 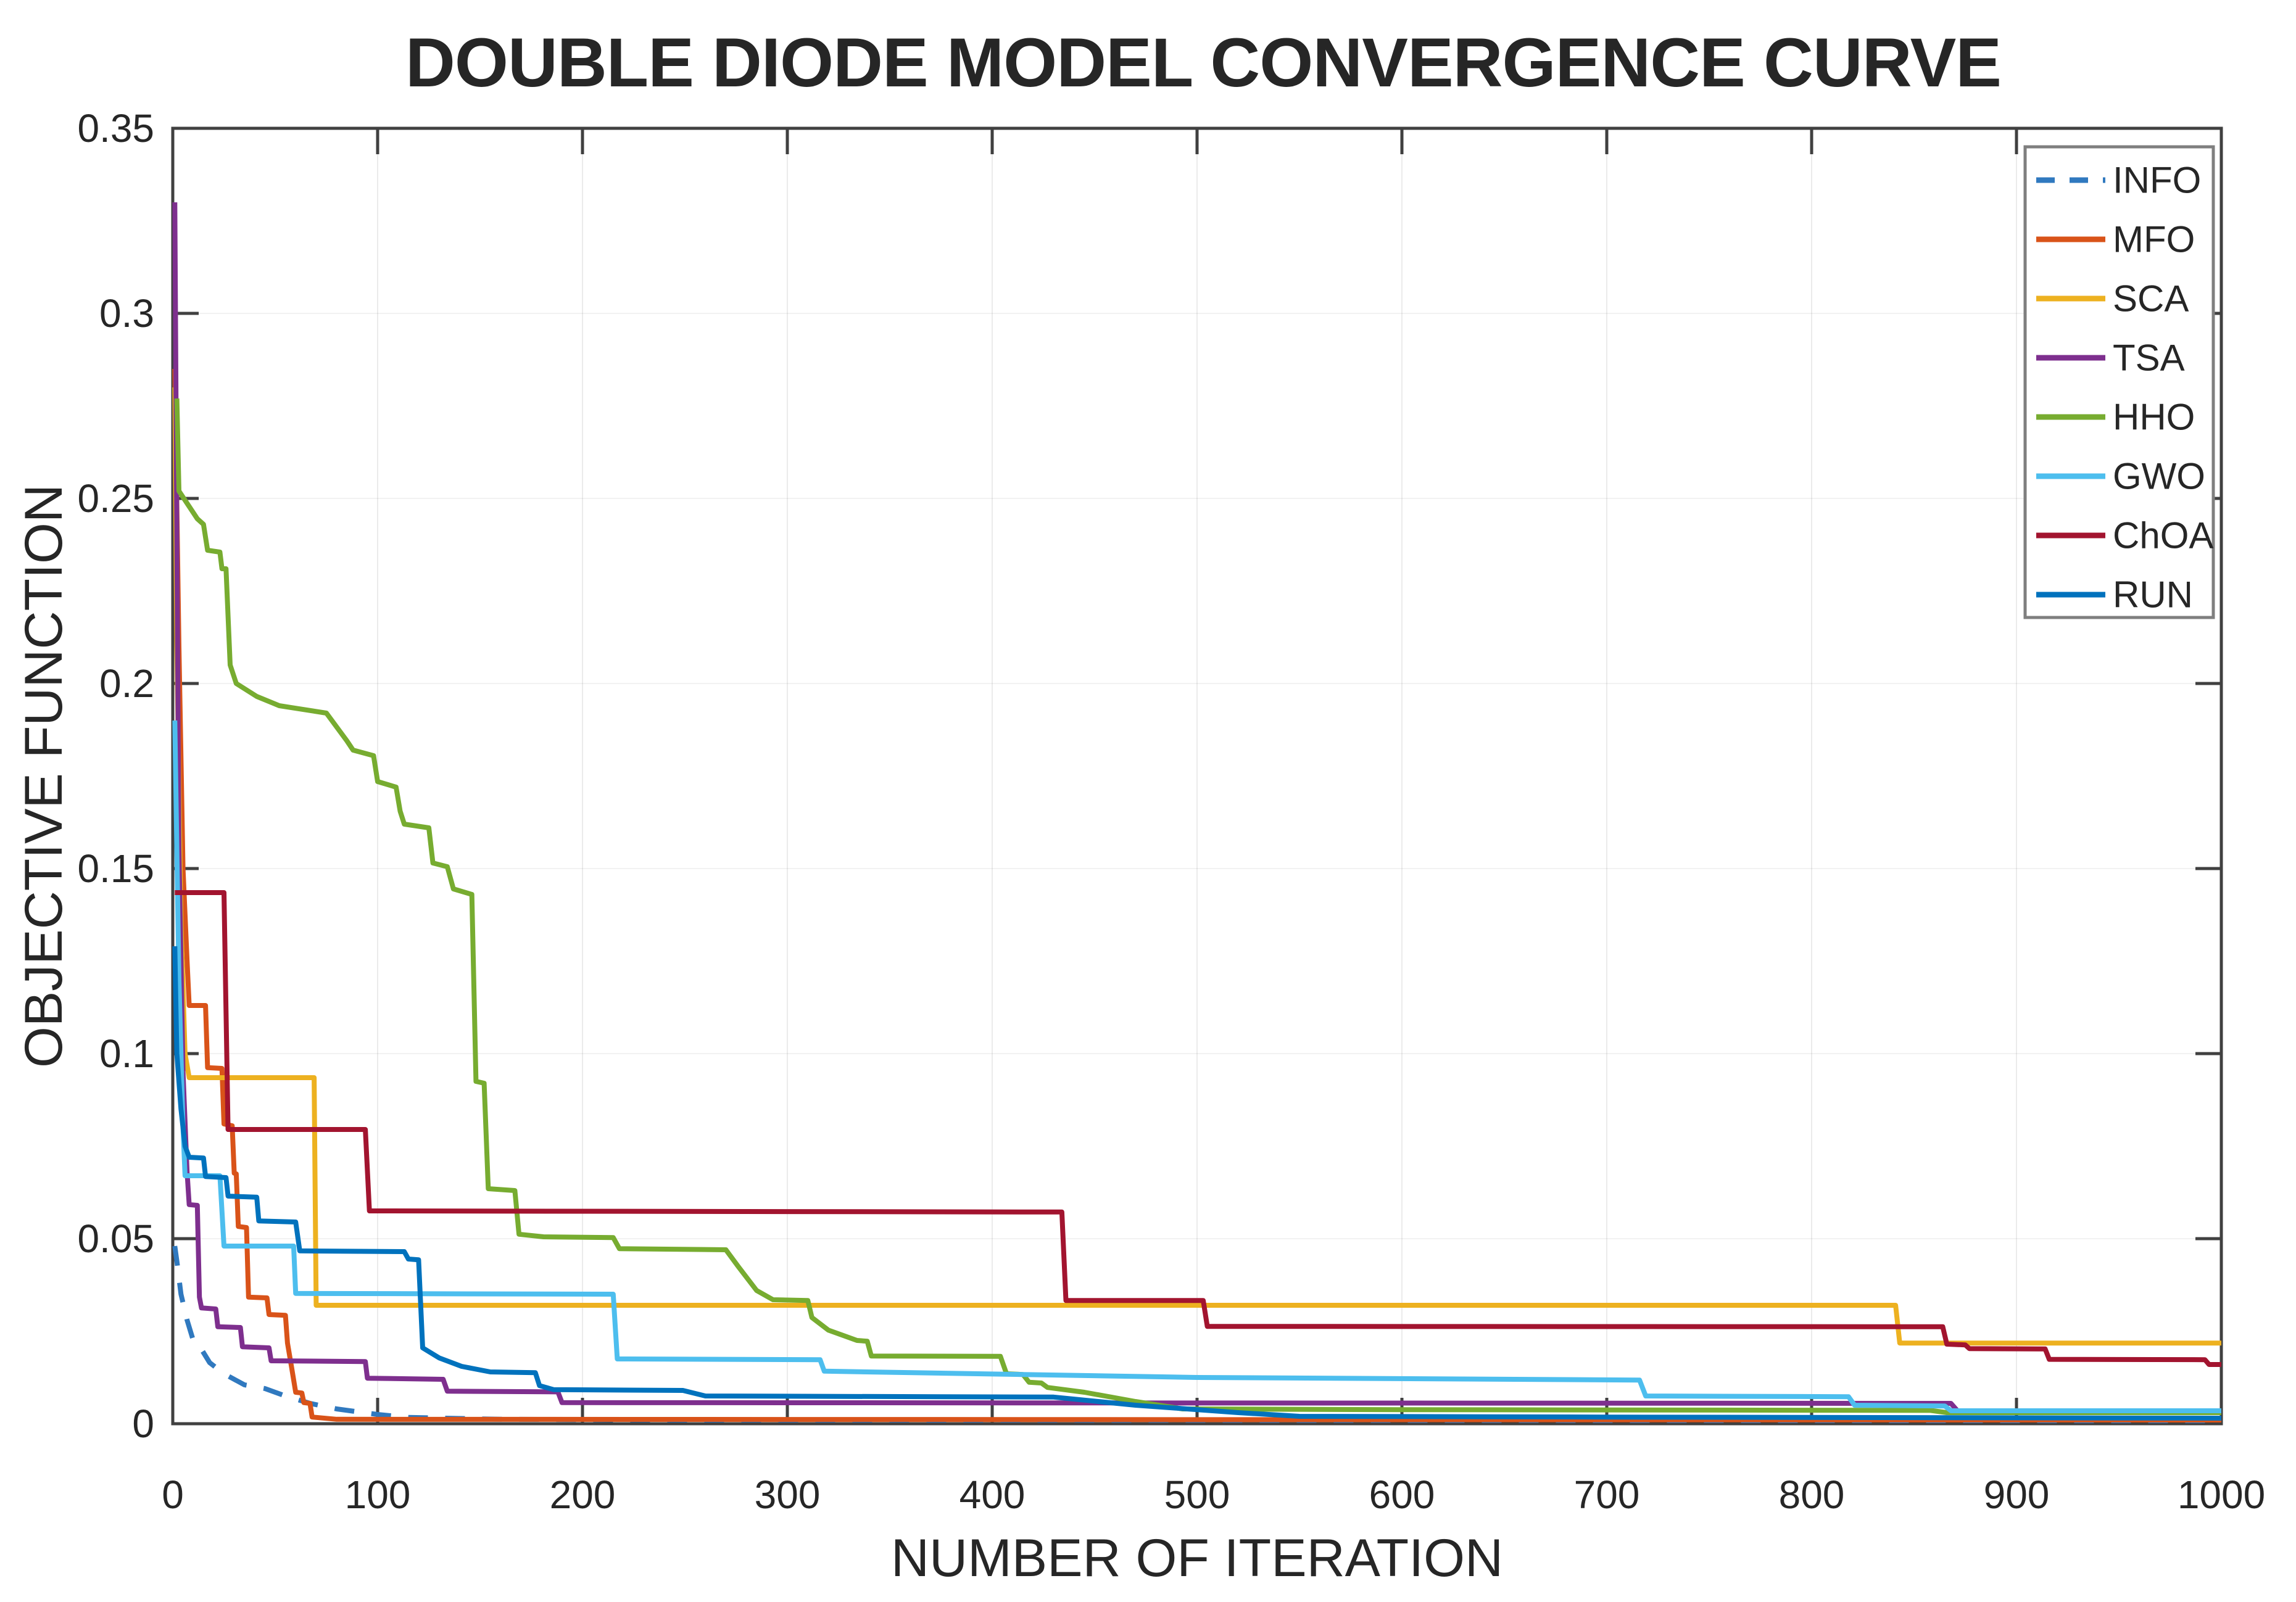 What do you see at coordinates (992, 1494) in the screenshot?
I see `x-tick-label: 400` at bounding box center [992, 1494].